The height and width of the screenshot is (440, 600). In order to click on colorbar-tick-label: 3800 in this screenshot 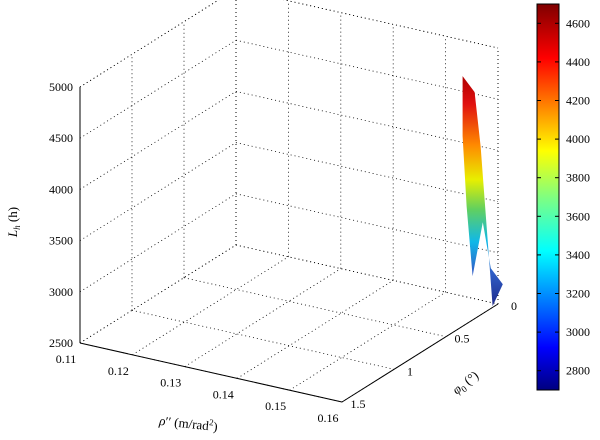, I will do `click(578, 178)`.